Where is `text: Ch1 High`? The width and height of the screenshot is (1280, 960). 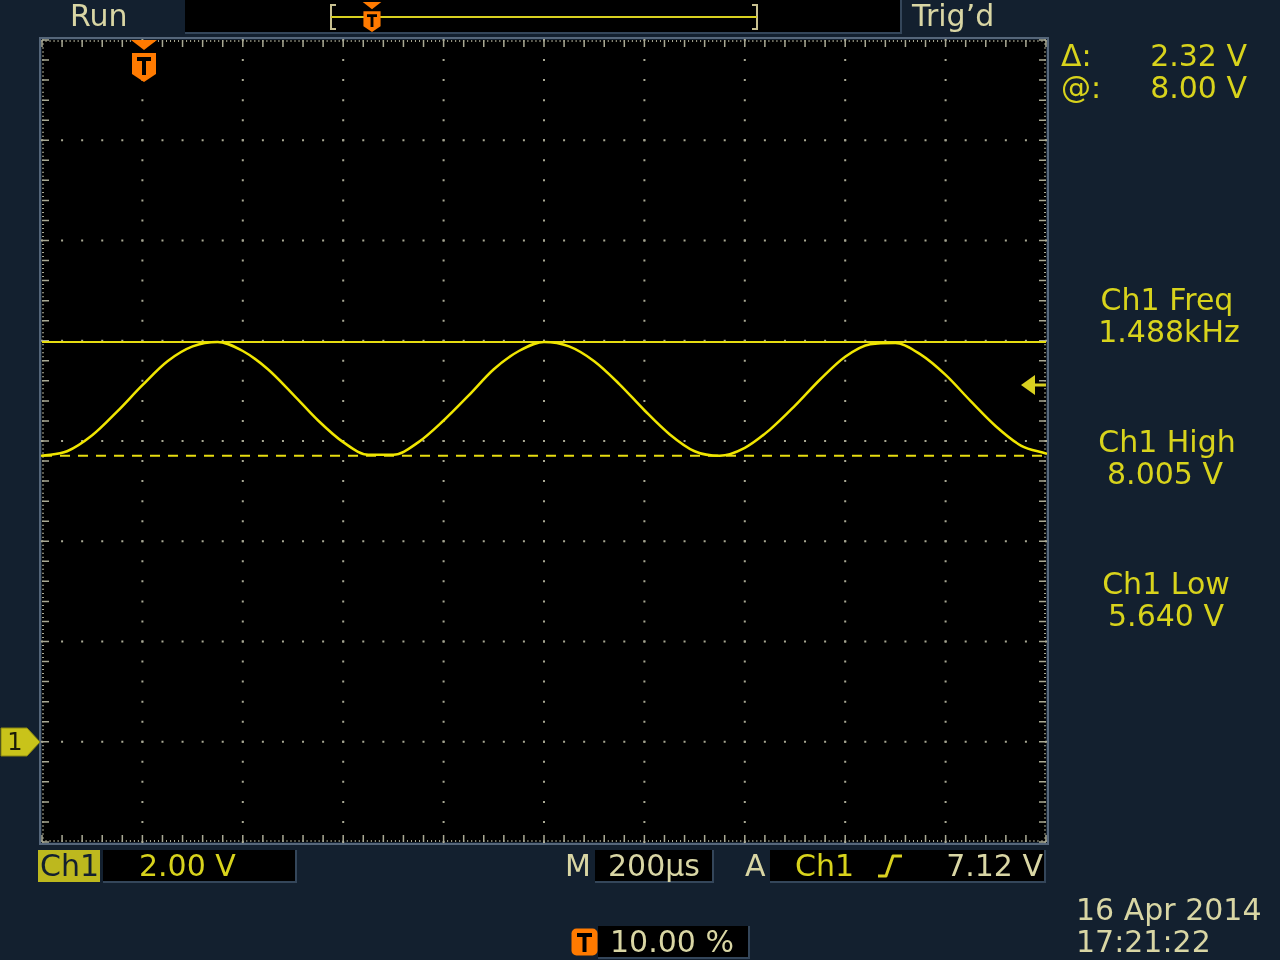 text: Ch1 High is located at coordinates (1167, 441).